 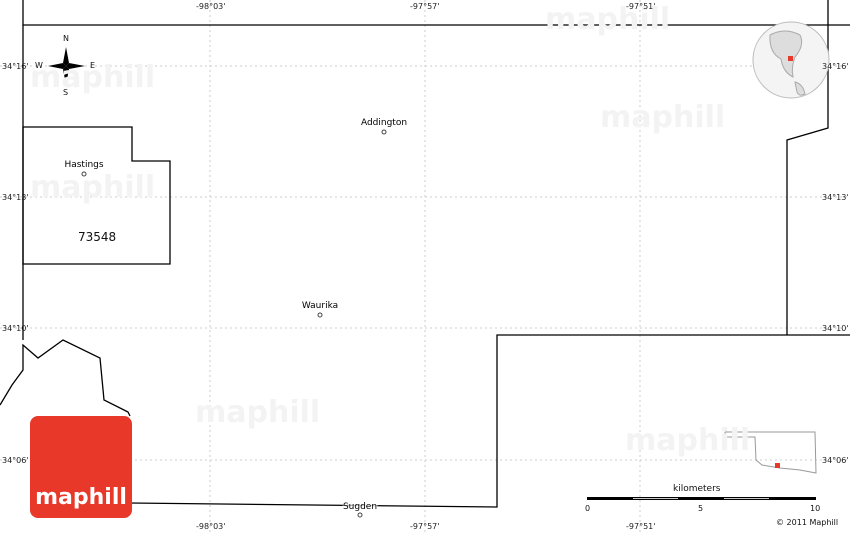 What do you see at coordinates (39, 65) in the screenshot?
I see `compass-west: W` at bounding box center [39, 65].